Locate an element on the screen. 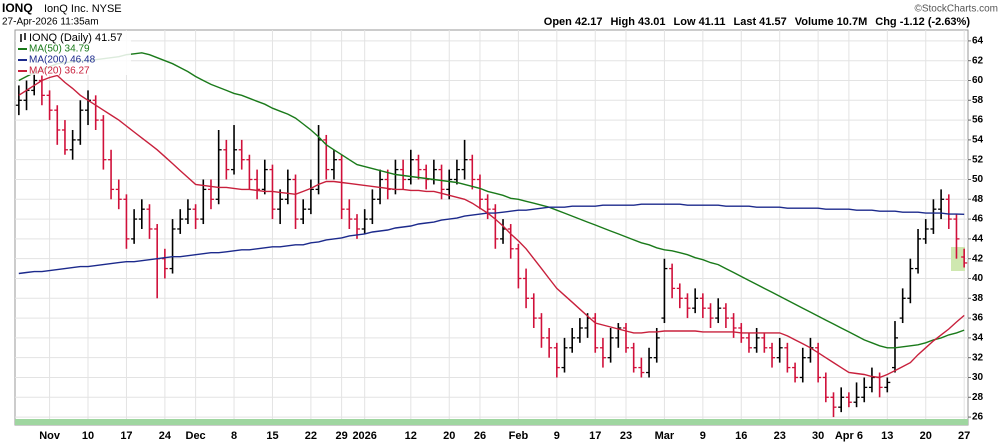  y-tick-label: 40 is located at coordinates (978, 278).